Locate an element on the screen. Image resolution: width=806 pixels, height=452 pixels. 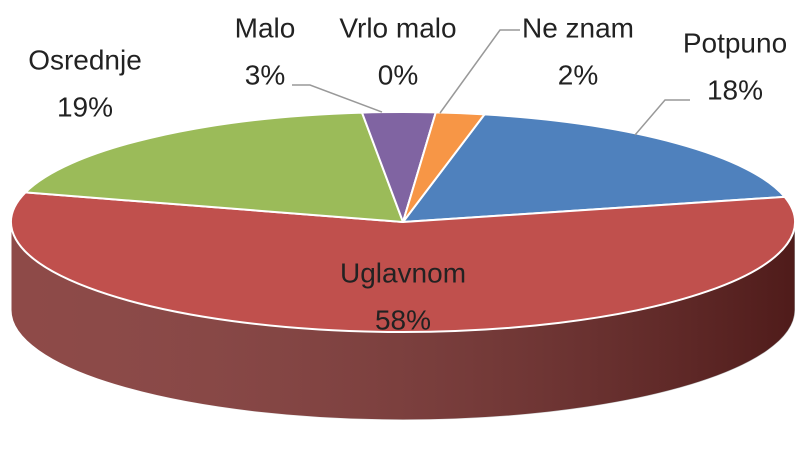
slice-value-label: 58% is located at coordinates (403, 319).